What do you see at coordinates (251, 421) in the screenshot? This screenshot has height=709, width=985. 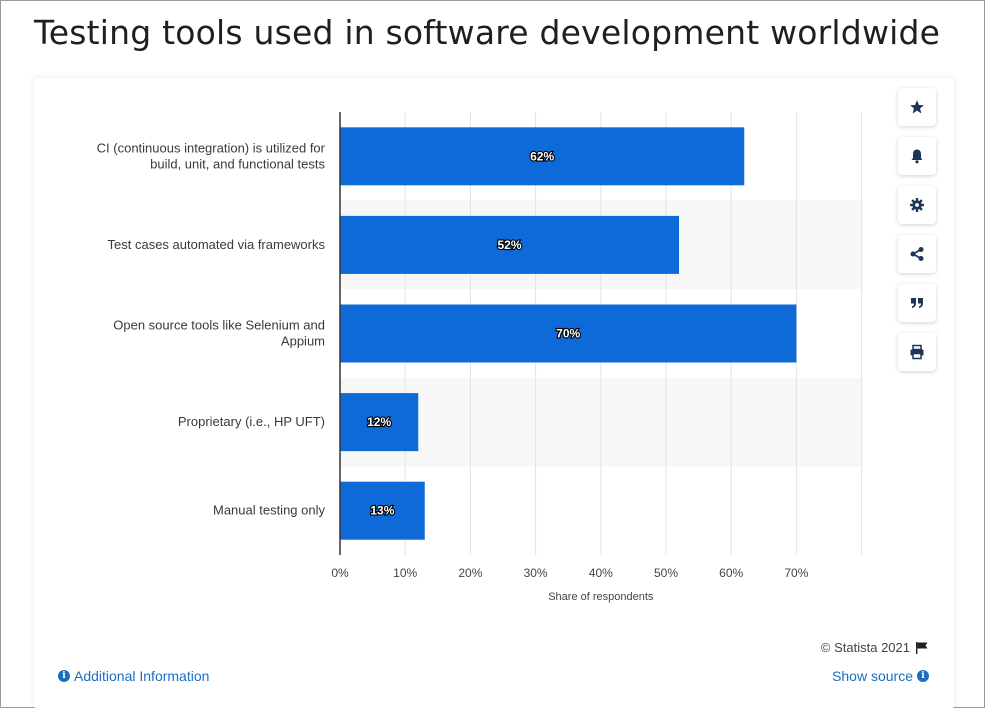 I see `category-label: Proprietary (i.e., HP UFT)` at bounding box center [251, 421].